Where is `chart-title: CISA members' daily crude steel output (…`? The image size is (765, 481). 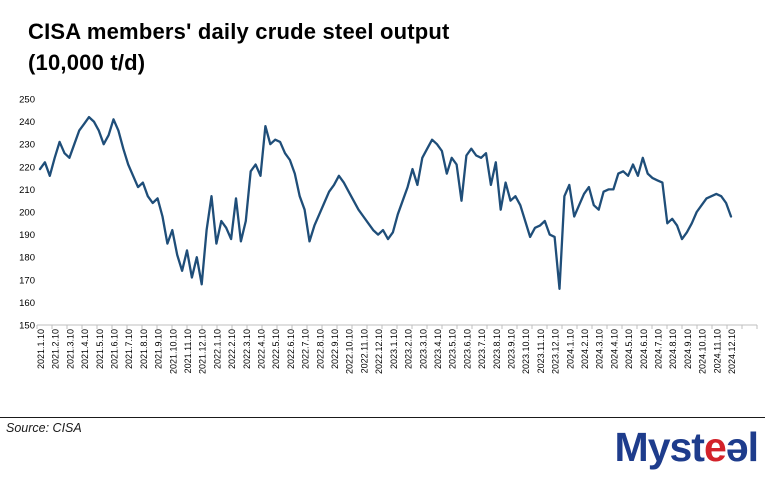
chart-title: CISA members' daily crude steel output (… is located at coordinates (348, 47).